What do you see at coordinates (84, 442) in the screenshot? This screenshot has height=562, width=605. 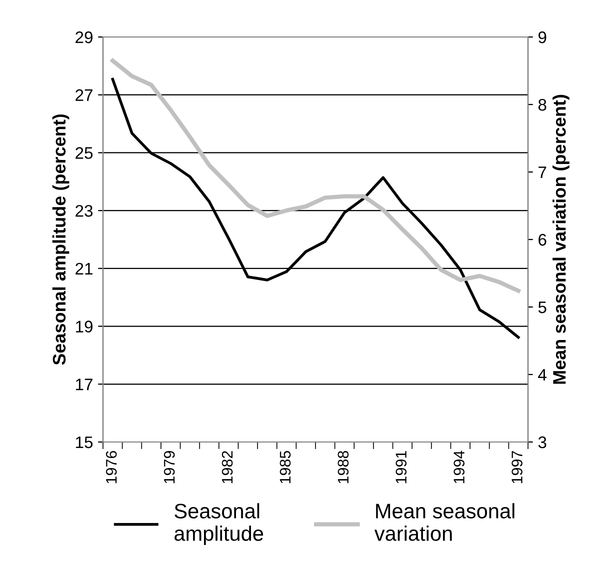 I see `y-tick-label: 15` at bounding box center [84, 442].